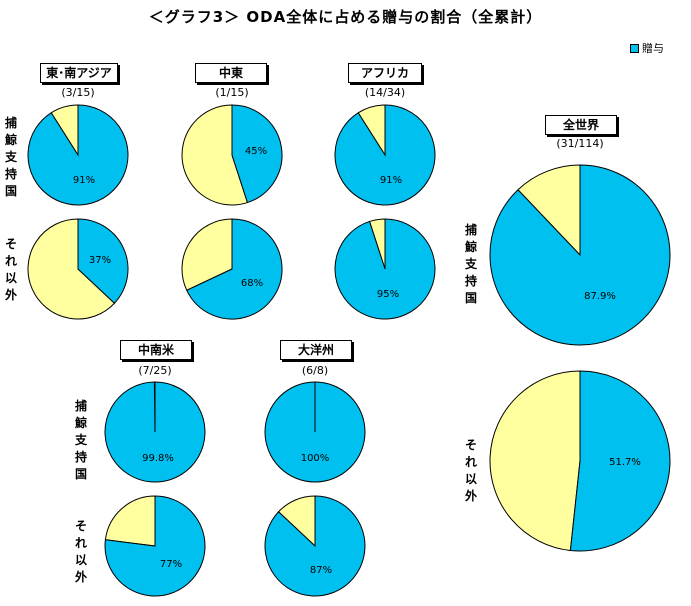 The height and width of the screenshot is (606, 691). I want to click on pie-data-label: 95%, so click(388, 294).